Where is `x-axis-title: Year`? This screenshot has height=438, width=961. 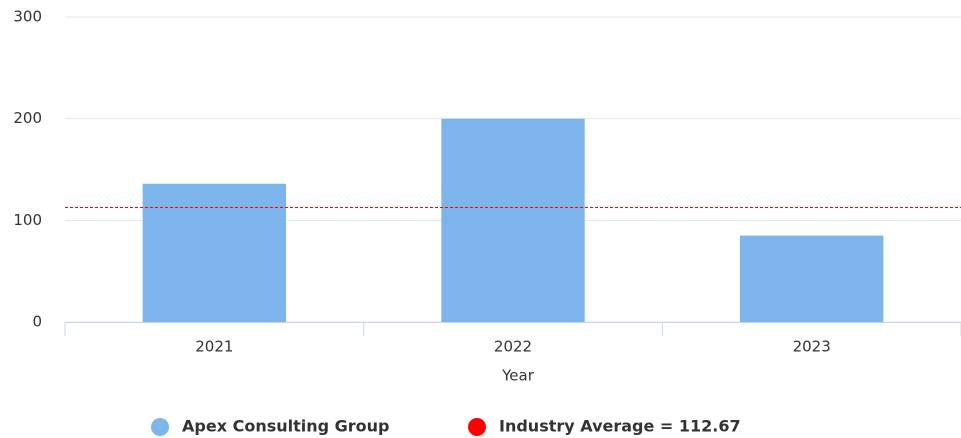
x-axis-title: Year is located at coordinates (518, 376).